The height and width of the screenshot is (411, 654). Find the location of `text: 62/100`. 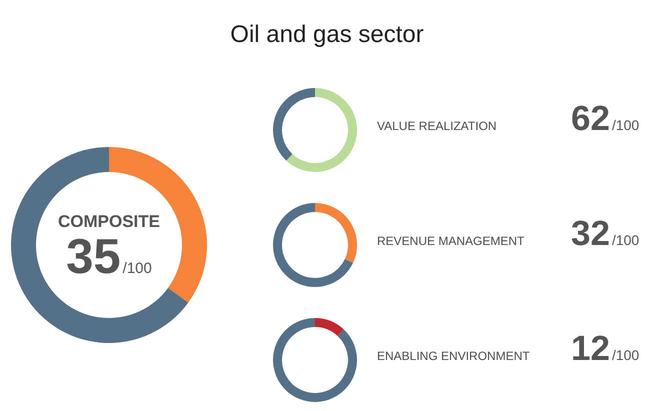

text: 62/100 is located at coordinates (605, 118).